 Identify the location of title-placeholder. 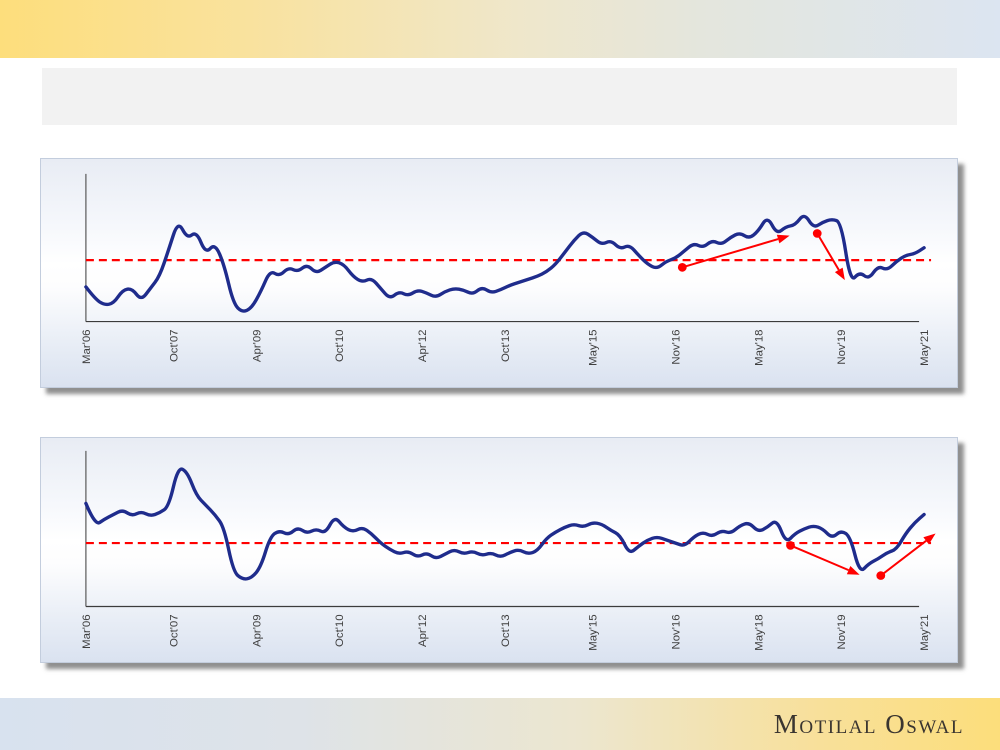
(499, 96).